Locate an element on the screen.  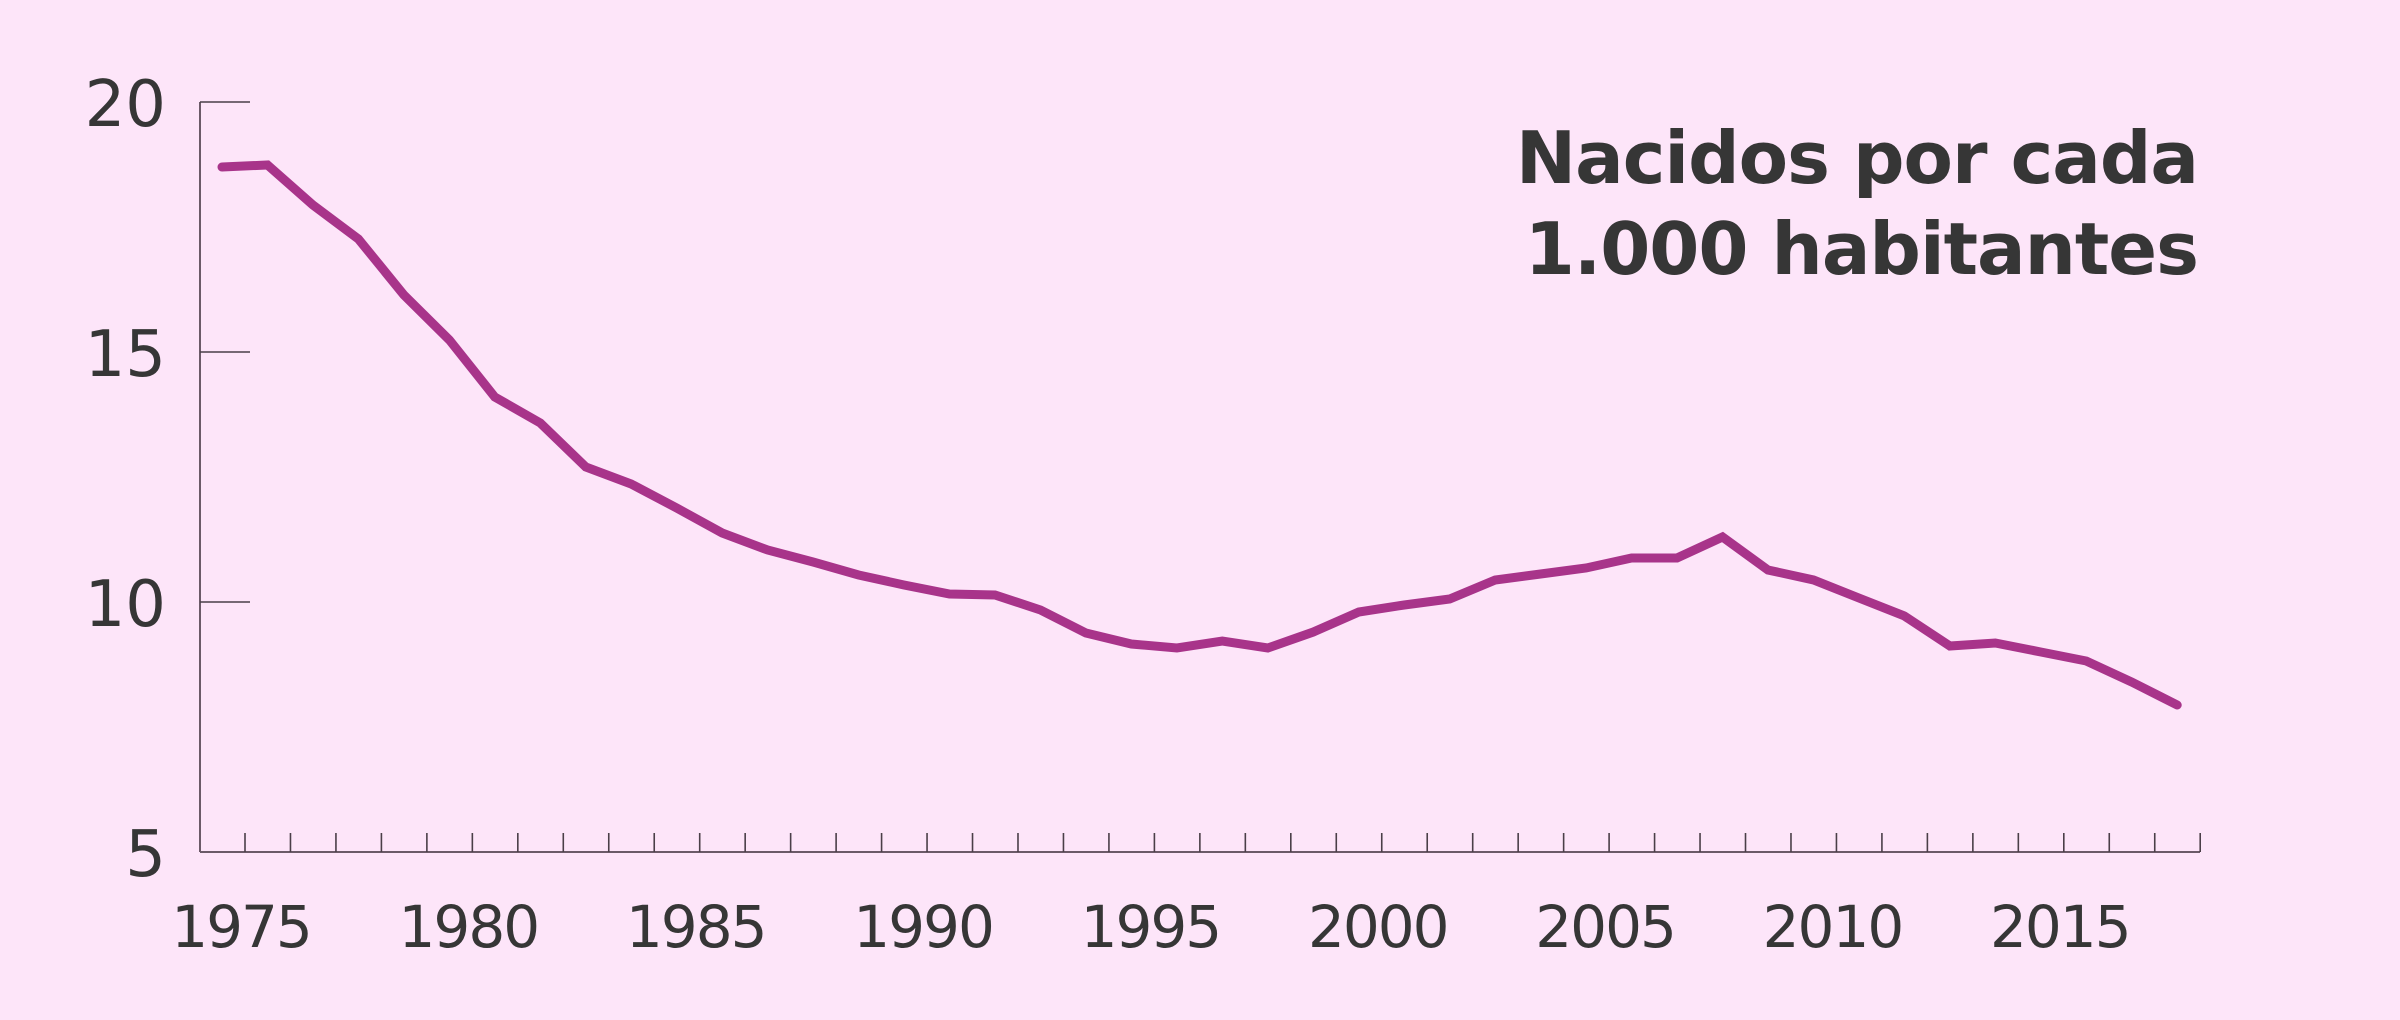
y-axis-tick-labels: 5 10 15 20 is located at coordinates (125, 480).